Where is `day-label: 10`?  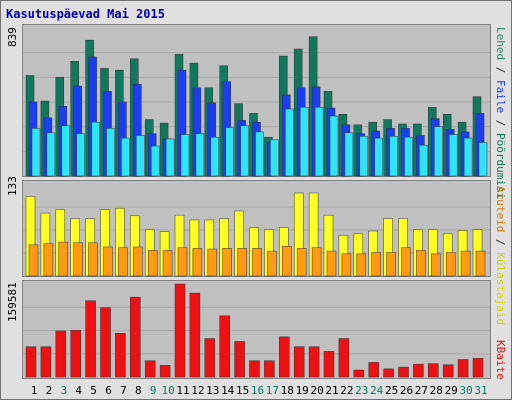 day-label: 10 is located at coordinates (167, 390).